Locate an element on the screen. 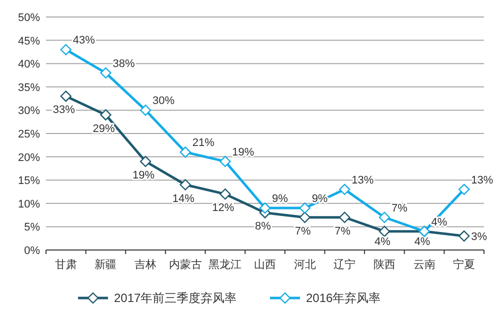 This screenshot has width=496, height=322. x-tick-label: 甘肃 is located at coordinates (65, 264).